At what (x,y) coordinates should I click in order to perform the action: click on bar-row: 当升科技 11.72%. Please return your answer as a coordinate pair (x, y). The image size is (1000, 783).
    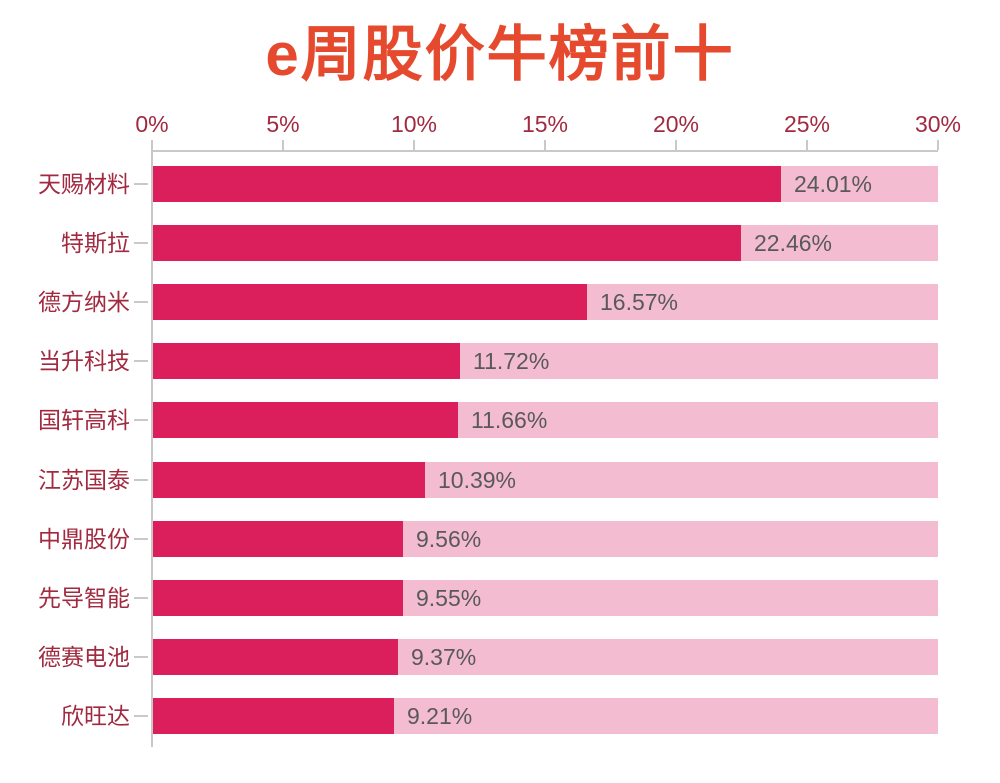
    Looking at the image, I should click on (500, 361).